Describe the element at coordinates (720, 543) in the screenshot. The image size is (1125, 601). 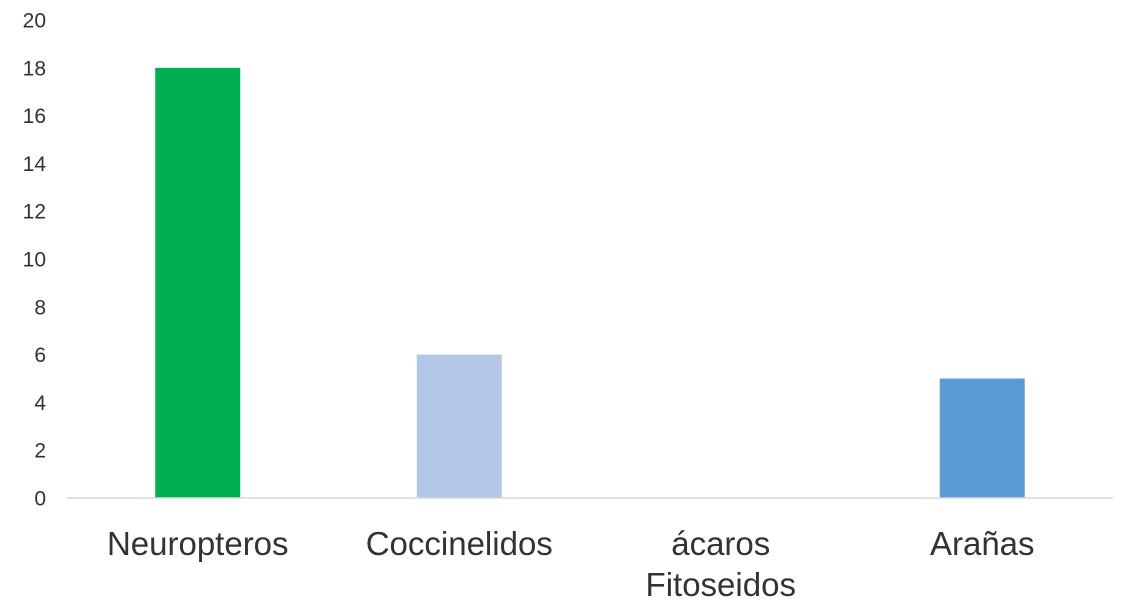
I see `x-tick-label-line: ácaros` at that location.